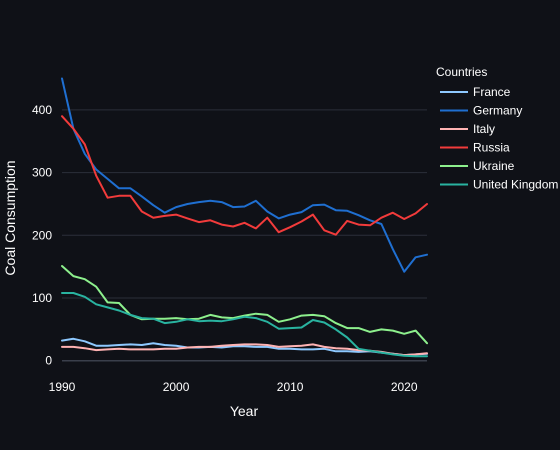 The width and height of the screenshot is (560, 450). I want to click on y-tick-label: 300, so click(42, 173).